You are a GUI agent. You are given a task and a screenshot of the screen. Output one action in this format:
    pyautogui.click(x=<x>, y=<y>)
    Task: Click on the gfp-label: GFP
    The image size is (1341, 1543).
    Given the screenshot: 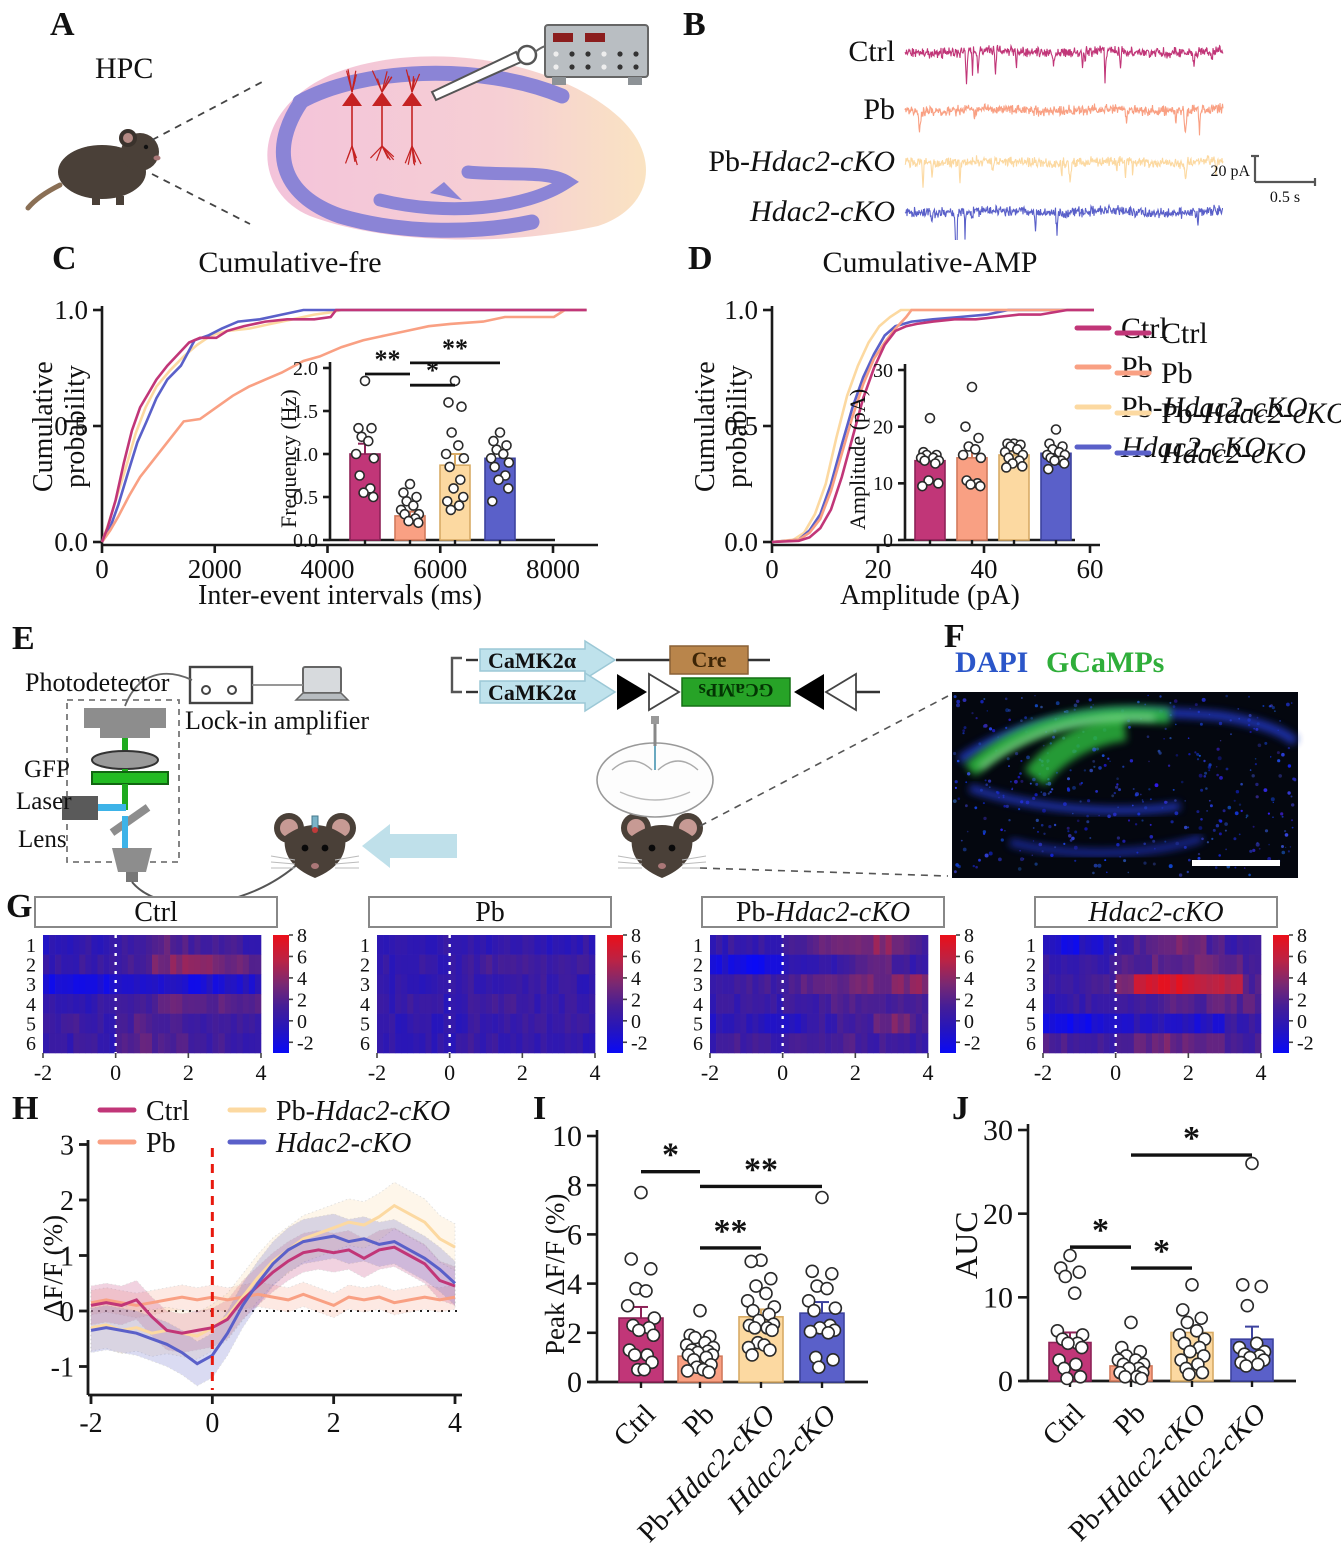 What is the action you would take?
    pyautogui.click(x=47, y=769)
    